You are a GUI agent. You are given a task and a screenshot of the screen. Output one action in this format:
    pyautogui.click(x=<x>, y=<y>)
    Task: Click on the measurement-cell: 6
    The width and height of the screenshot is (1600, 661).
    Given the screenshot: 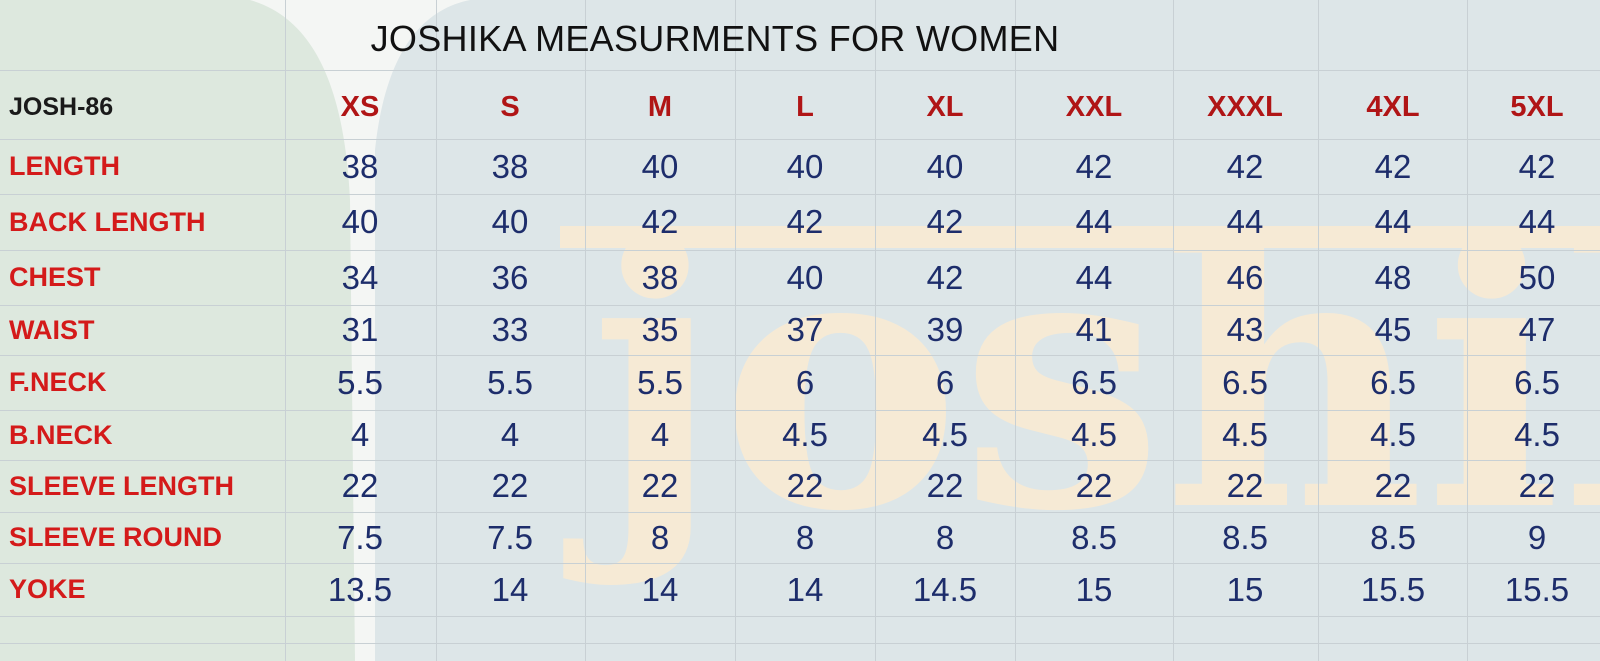 What is the action you would take?
    pyautogui.click(x=805, y=382)
    